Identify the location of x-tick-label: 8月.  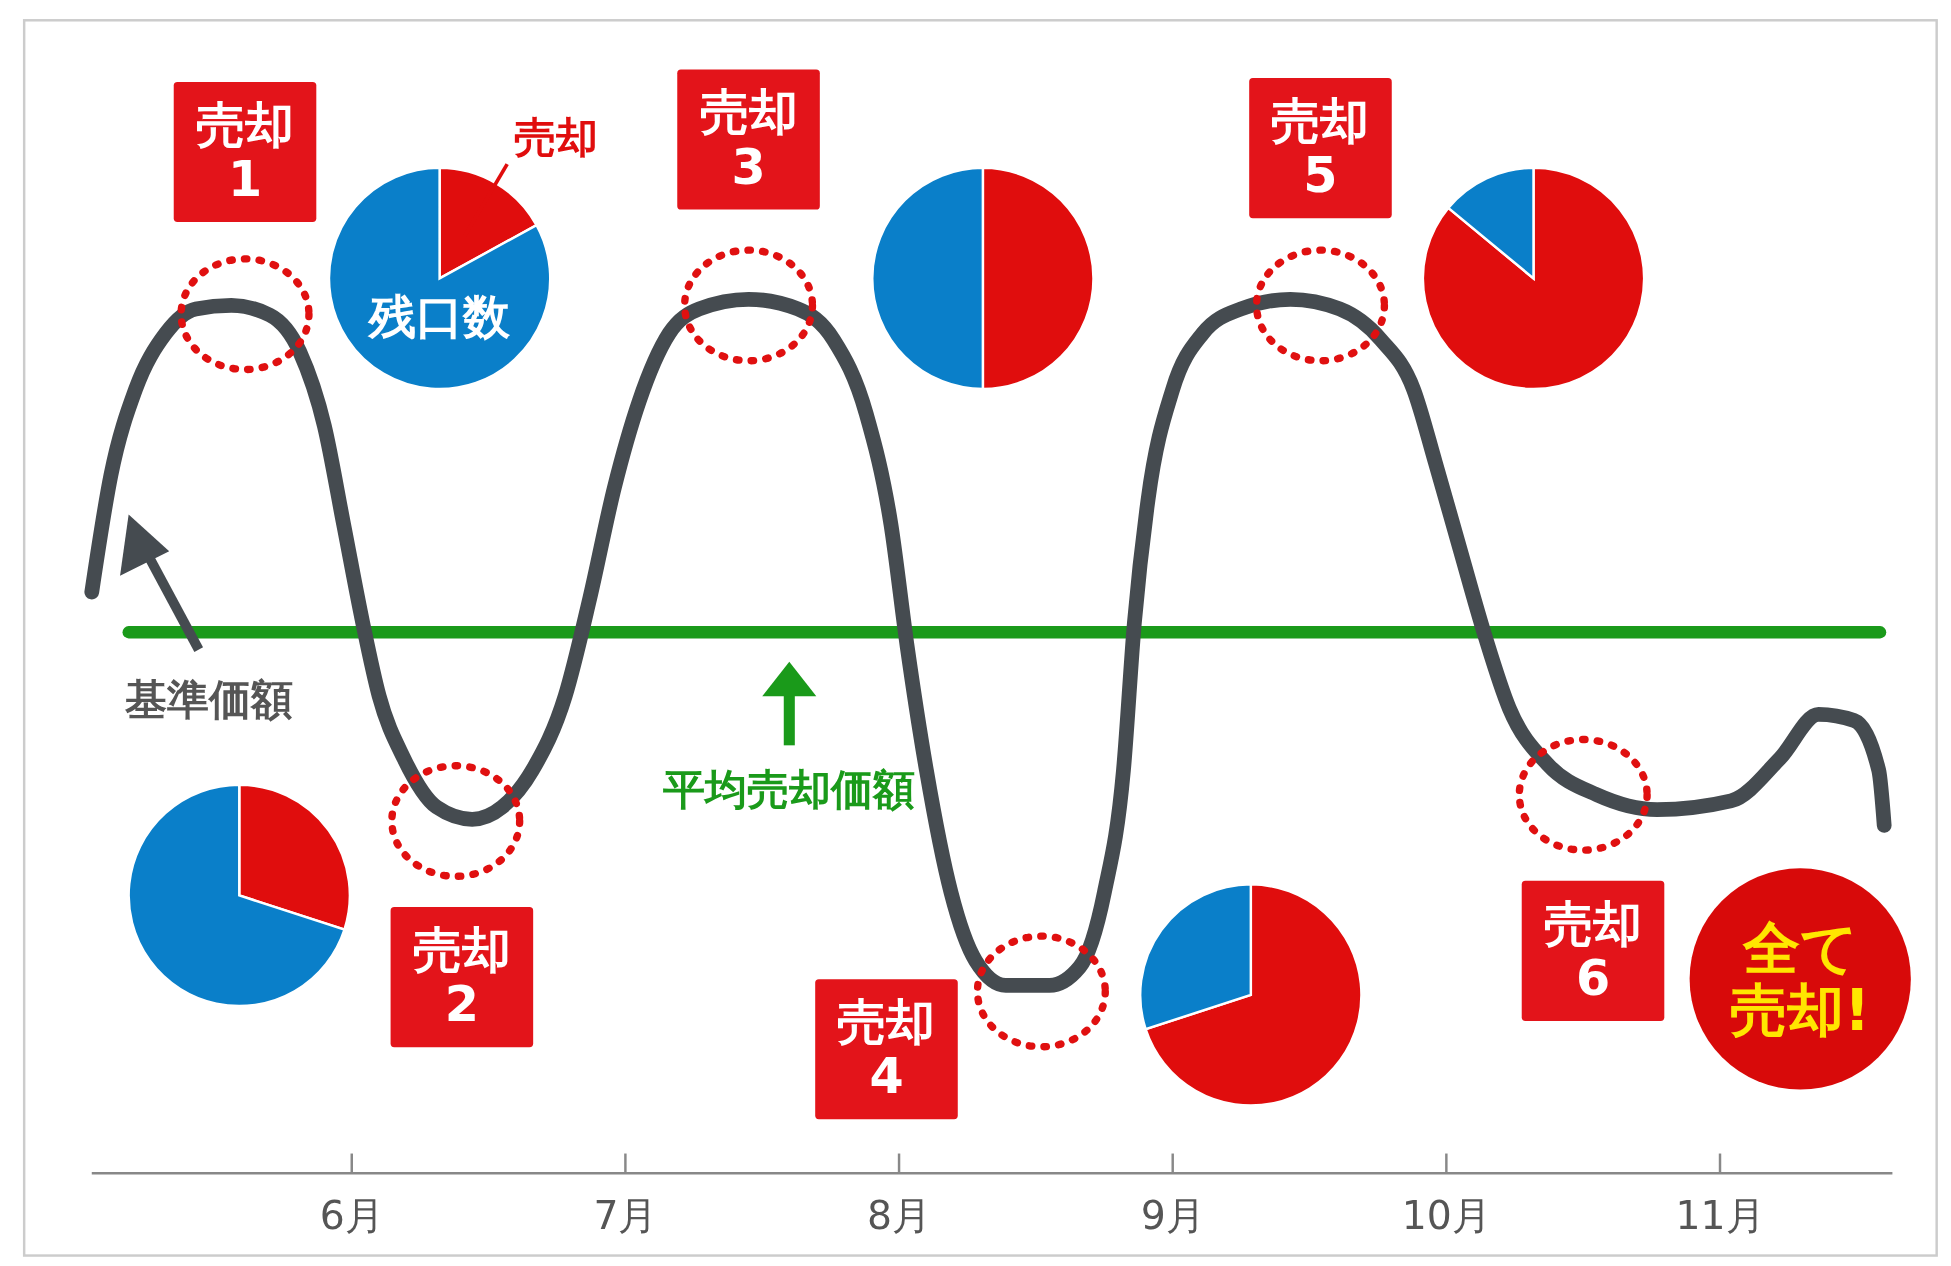
(899, 1214).